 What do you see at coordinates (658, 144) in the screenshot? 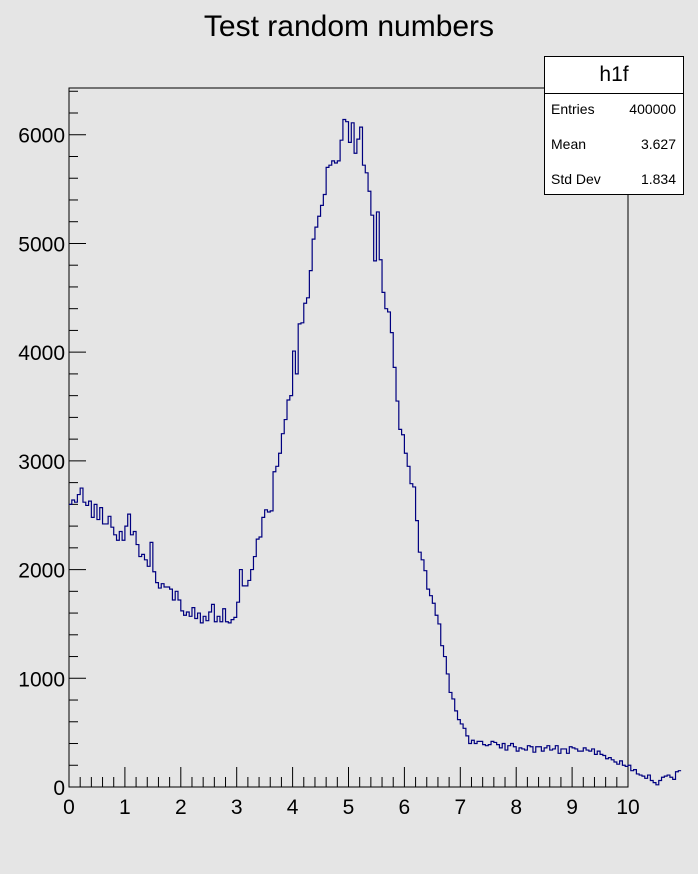
I see `stats-value: 3.627` at bounding box center [658, 144].